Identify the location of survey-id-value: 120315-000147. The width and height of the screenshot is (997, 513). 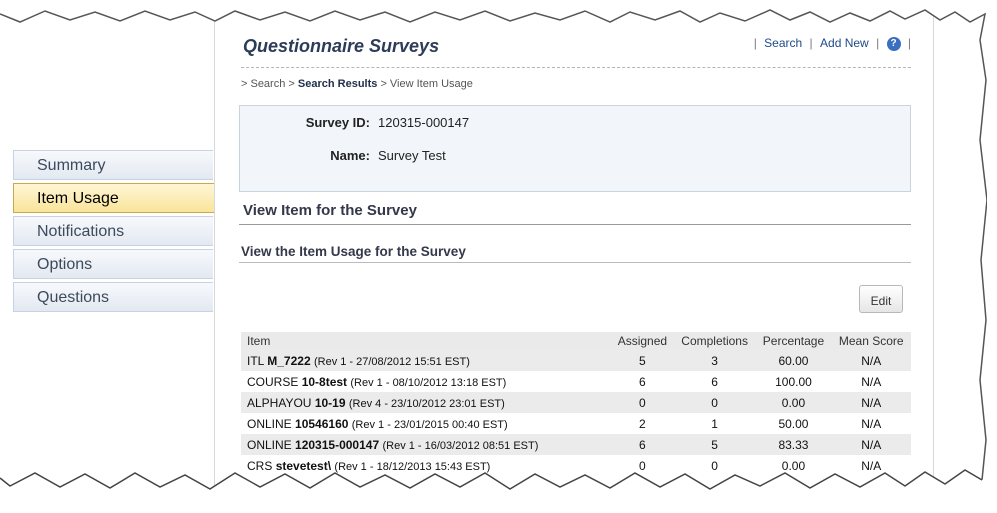
(424, 122).